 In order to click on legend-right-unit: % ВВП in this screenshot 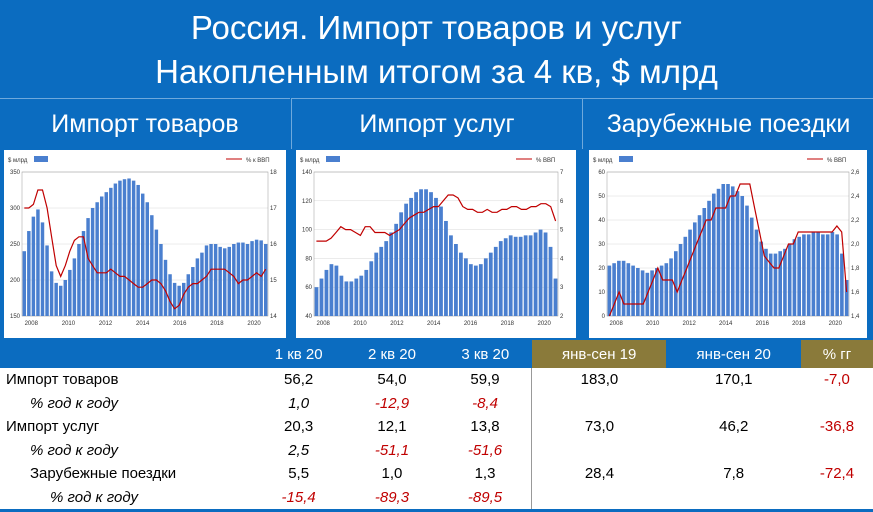, I will do `click(836, 161)`.